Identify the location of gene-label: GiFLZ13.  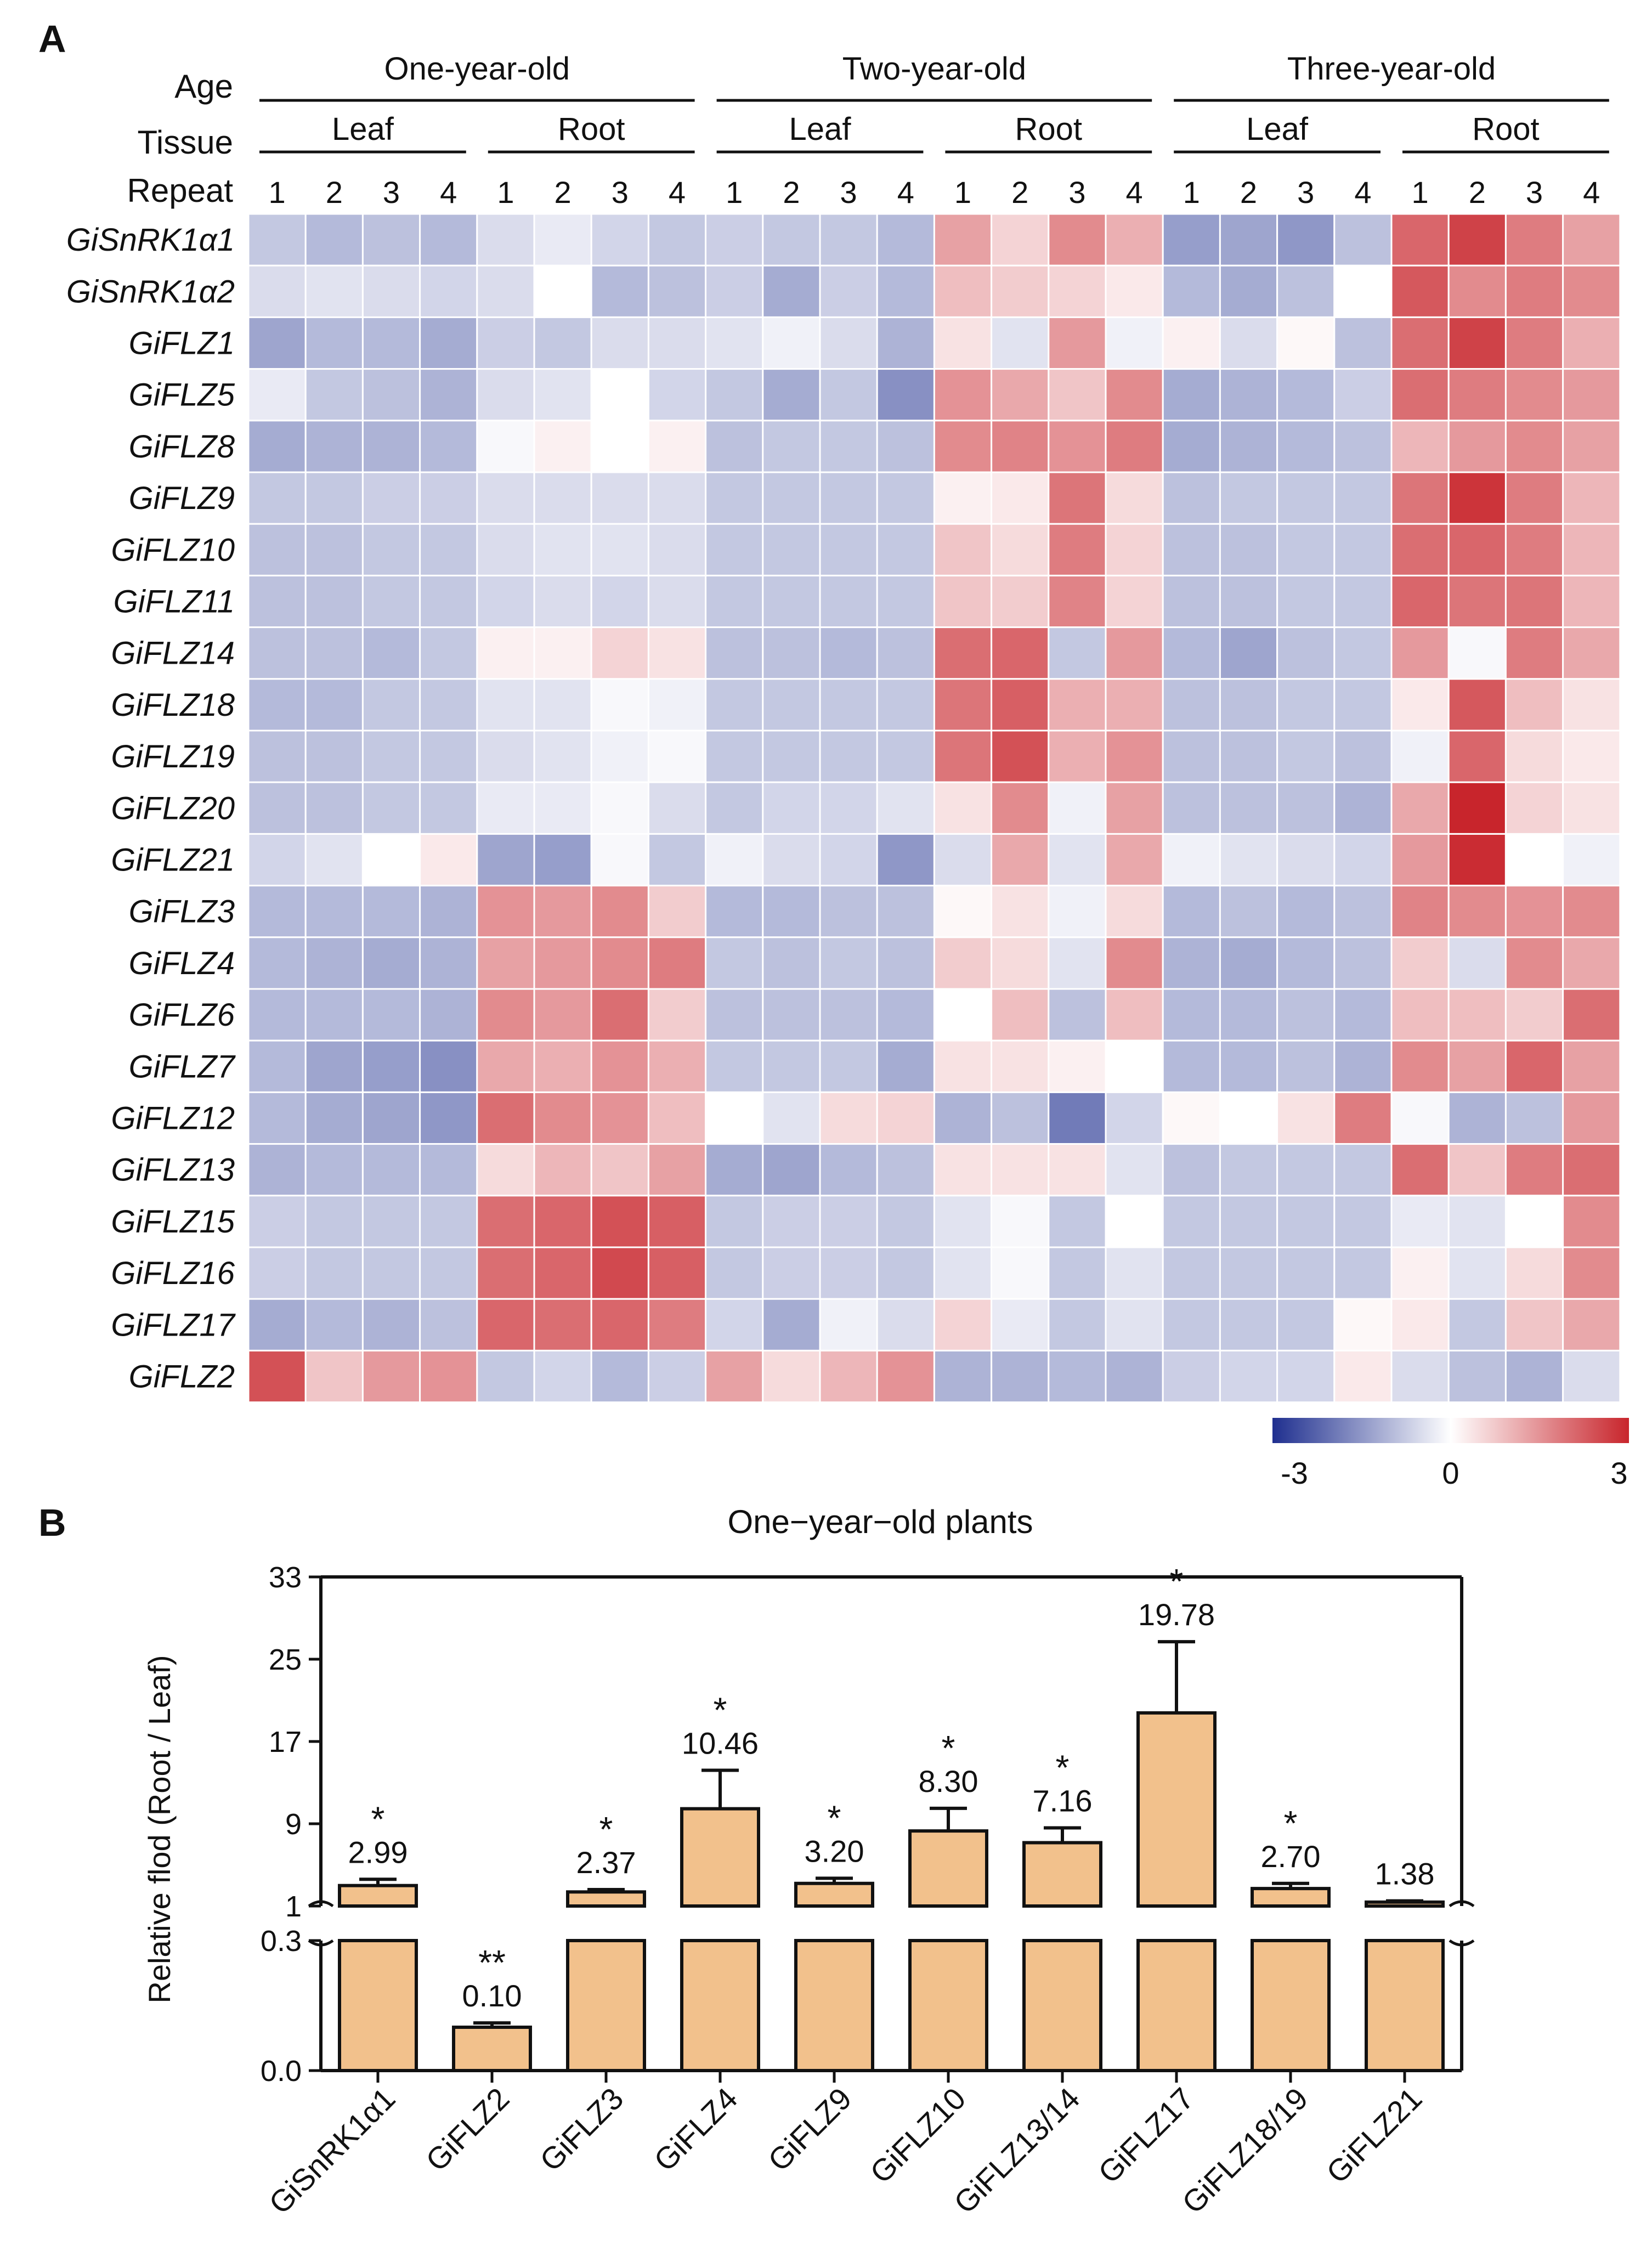
(173, 1170).